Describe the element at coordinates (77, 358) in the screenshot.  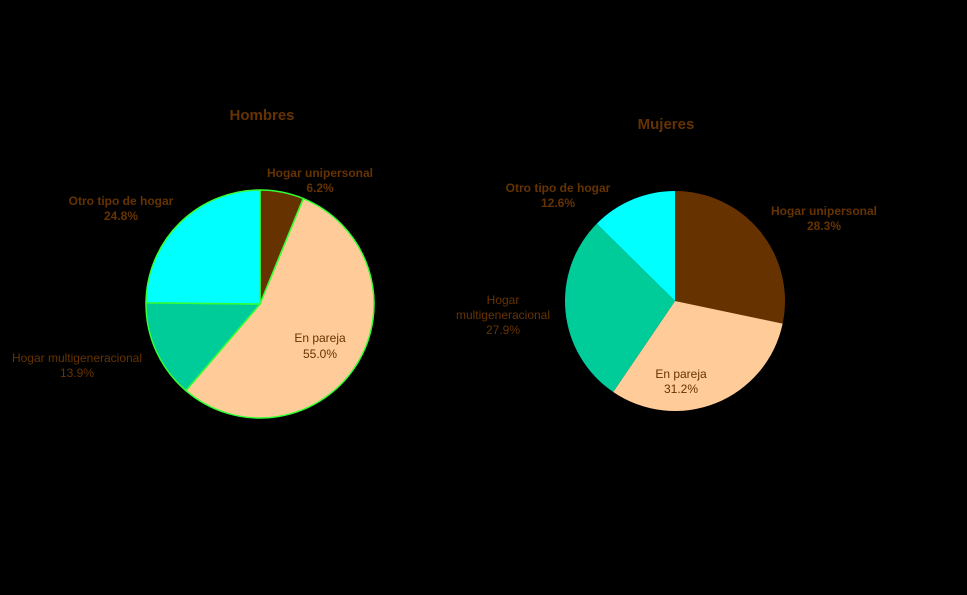
I see `slice-category-label: Hogar multigeneracional` at that location.